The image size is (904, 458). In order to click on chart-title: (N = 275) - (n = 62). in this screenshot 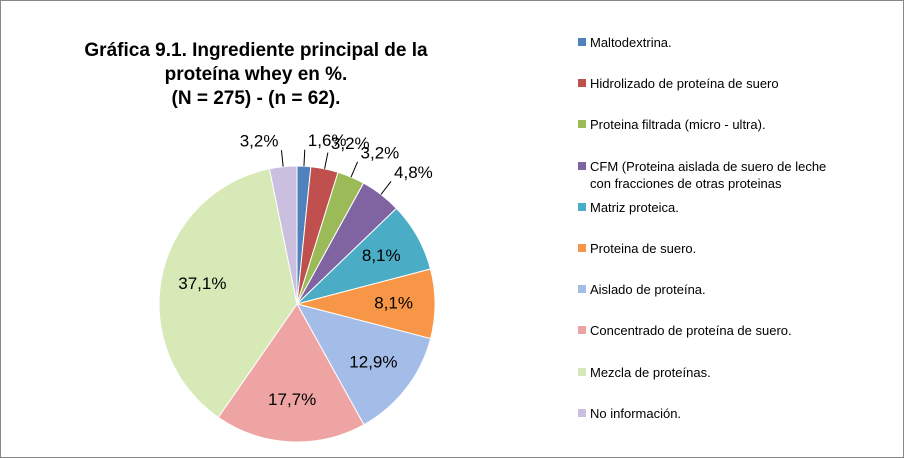, I will do `click(256, 98)`.